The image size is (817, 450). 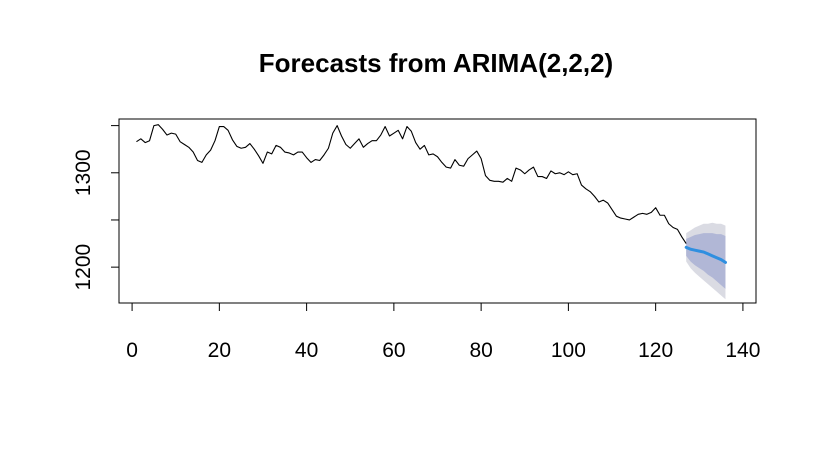 I want to click on x-tick-label: 140, so click(x=742, y=350).